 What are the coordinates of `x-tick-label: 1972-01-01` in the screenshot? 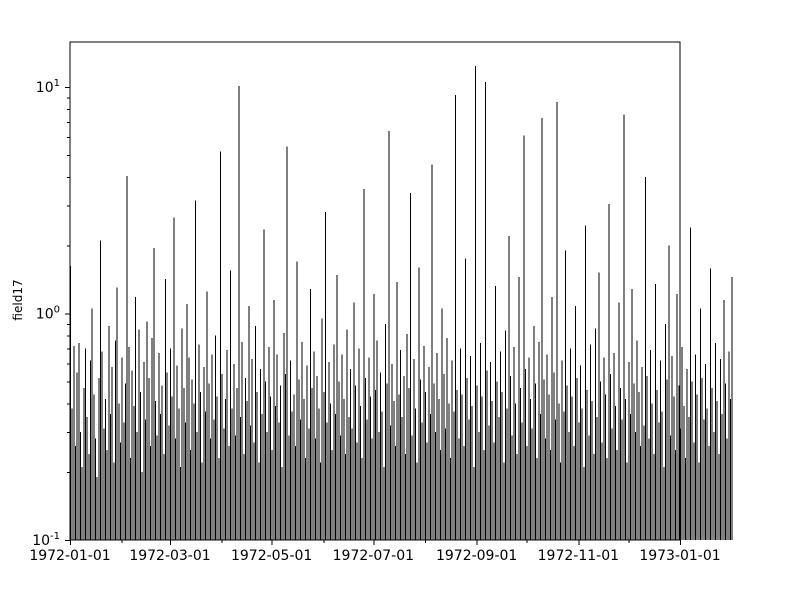 It's located at (69, 556).